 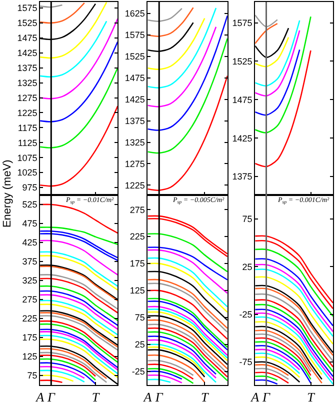 I want to click on y-tick-label: 425, so click(x=30, y=243).